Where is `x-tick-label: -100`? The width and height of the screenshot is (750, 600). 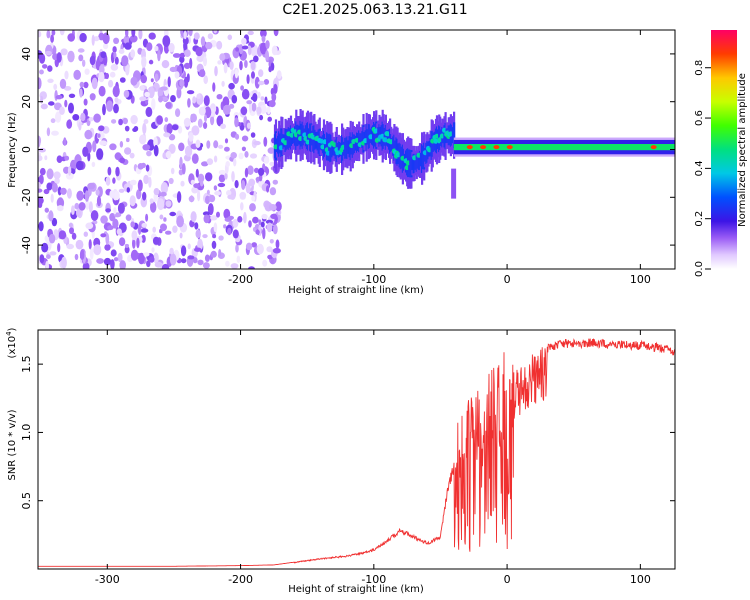
x-tick-label: -100 is located at coordinates (373, 279).